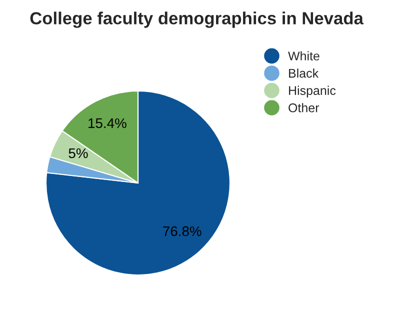  I want to click on data-label: 5%, so click(78, 153).